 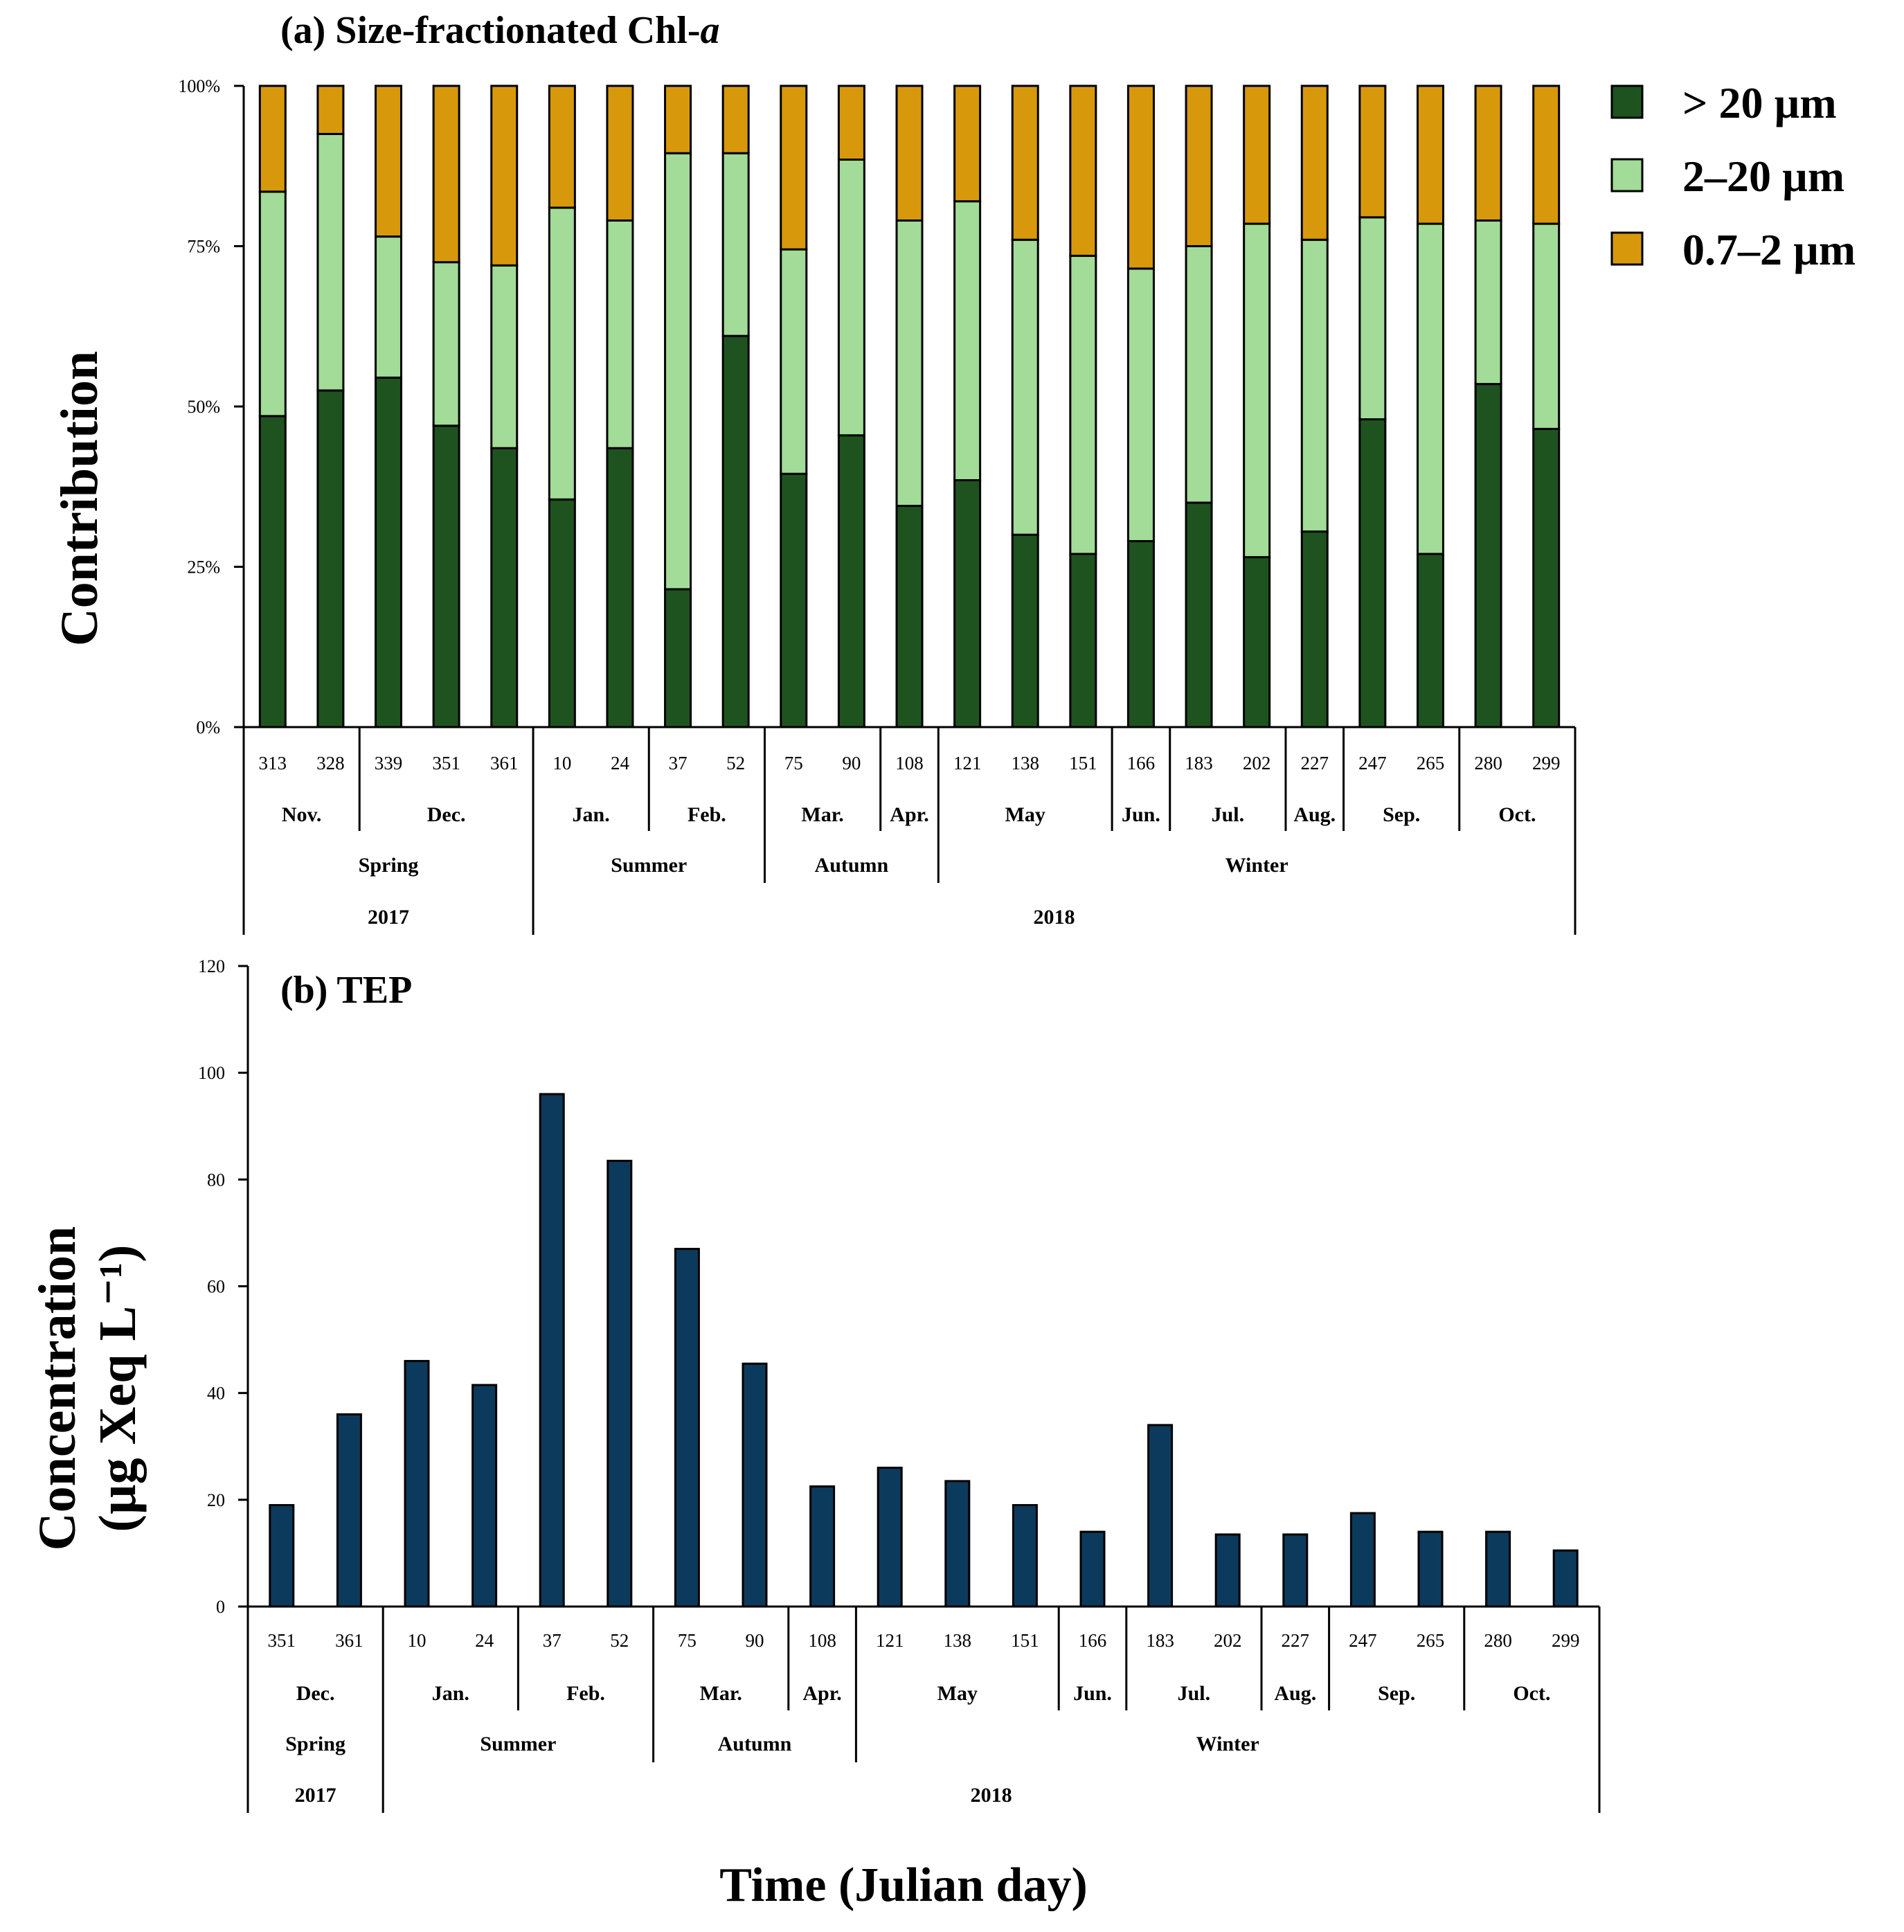 What do you see at coordinates (1228, 814) in the screenshot?
I see `panel-a-month-label: Jul.` at bounding box center [1228, 814].